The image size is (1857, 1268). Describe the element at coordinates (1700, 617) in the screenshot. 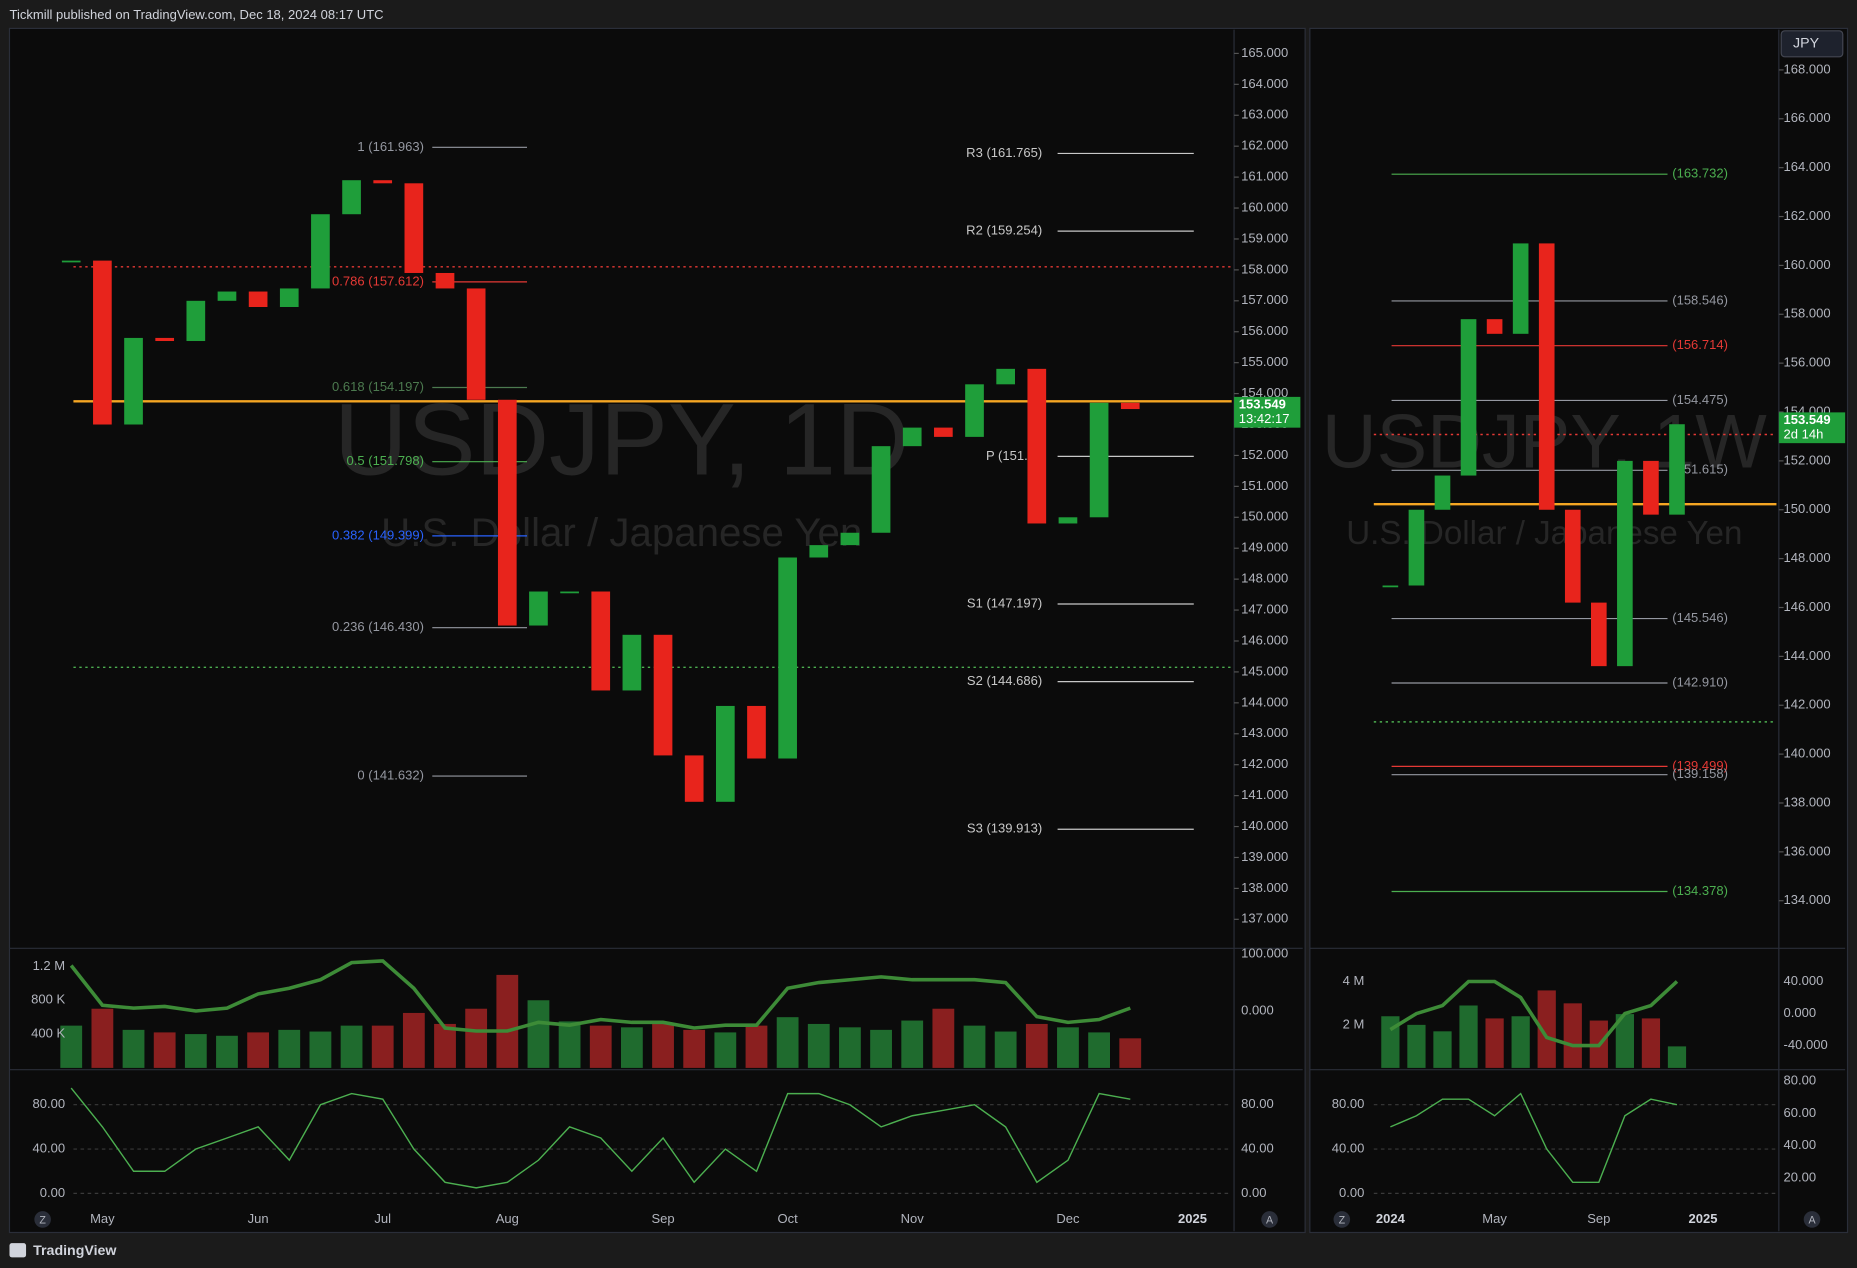

I see `level-label: (145.546)` at that location.